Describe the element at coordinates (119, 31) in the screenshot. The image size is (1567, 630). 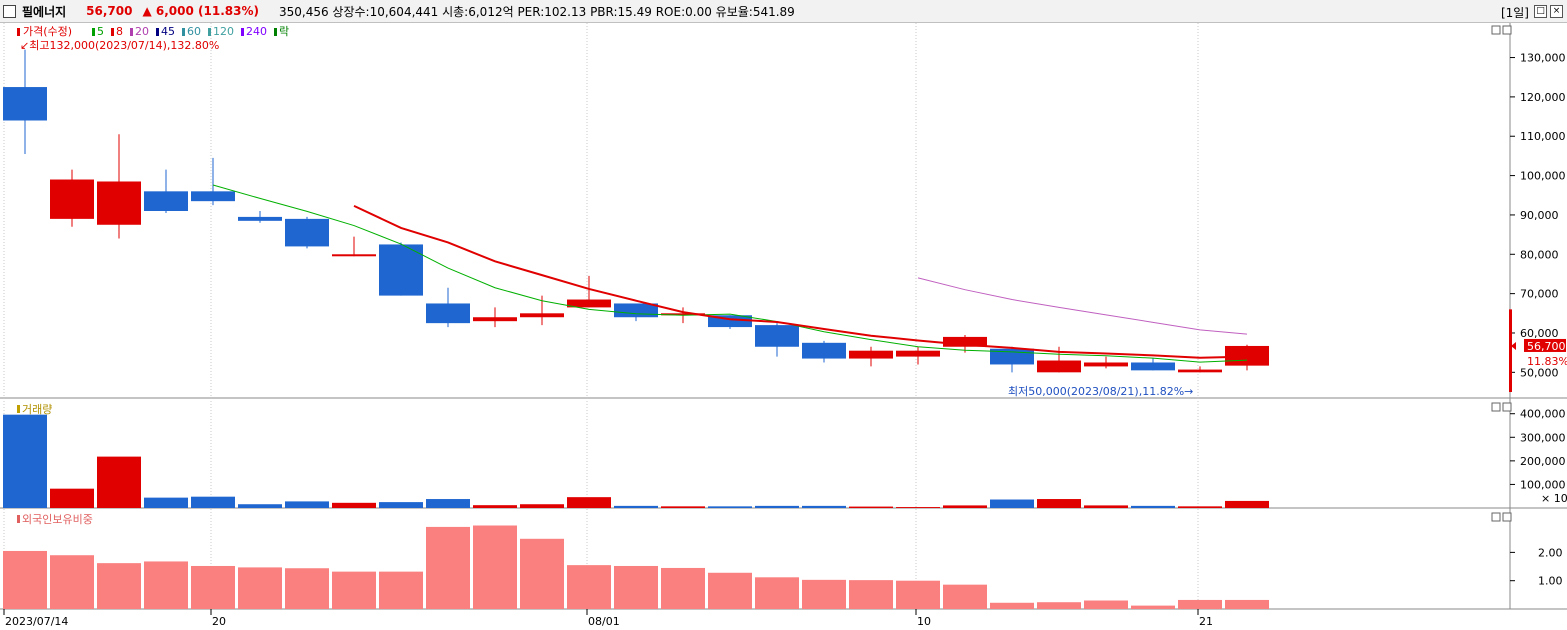
I see `ma-legend-label: 8` at that location.